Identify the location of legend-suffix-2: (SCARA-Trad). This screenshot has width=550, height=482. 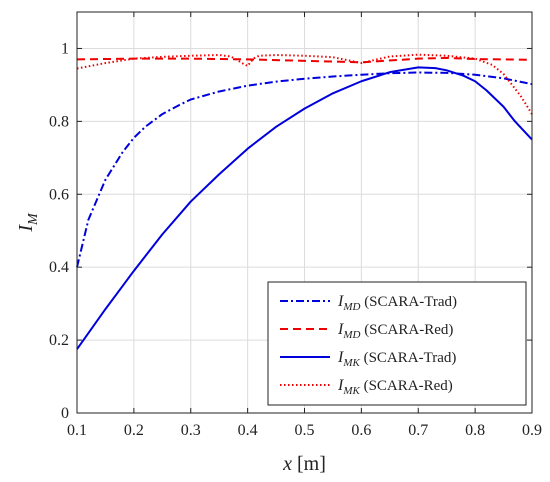
(408, 358).